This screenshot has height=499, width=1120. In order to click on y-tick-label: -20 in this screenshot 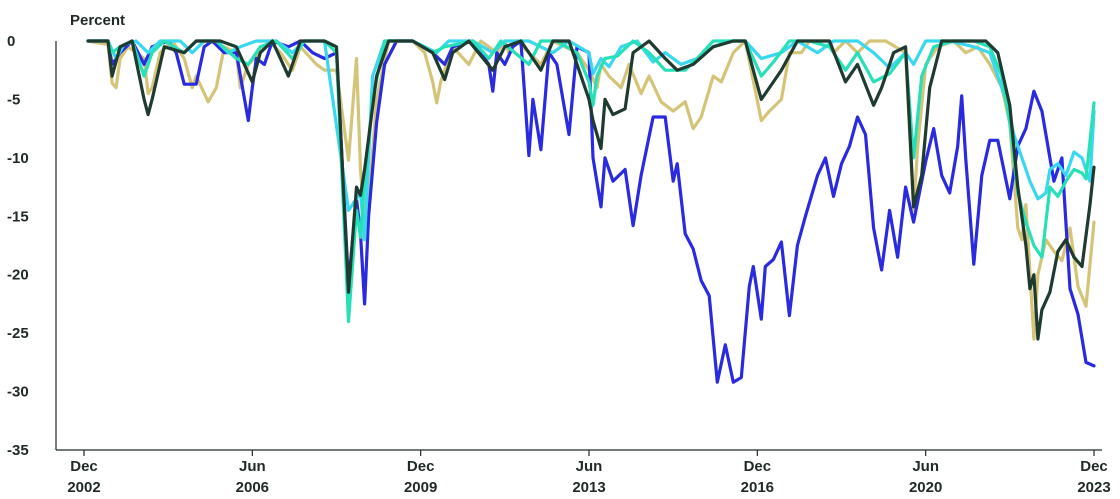, I will do `click(18, 275)`.